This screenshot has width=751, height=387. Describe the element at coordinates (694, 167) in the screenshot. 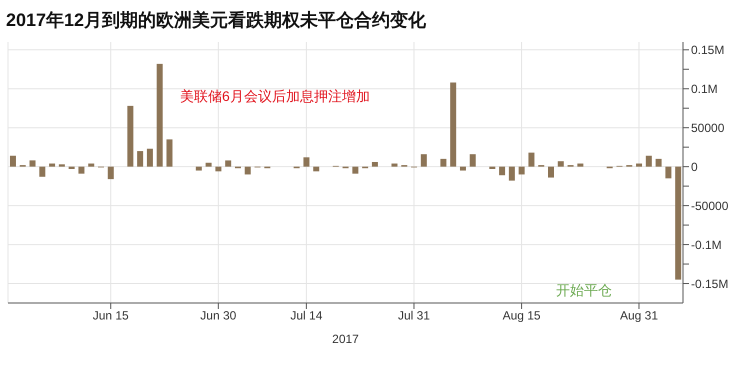

I see `y-tick-label: 0` at that location.